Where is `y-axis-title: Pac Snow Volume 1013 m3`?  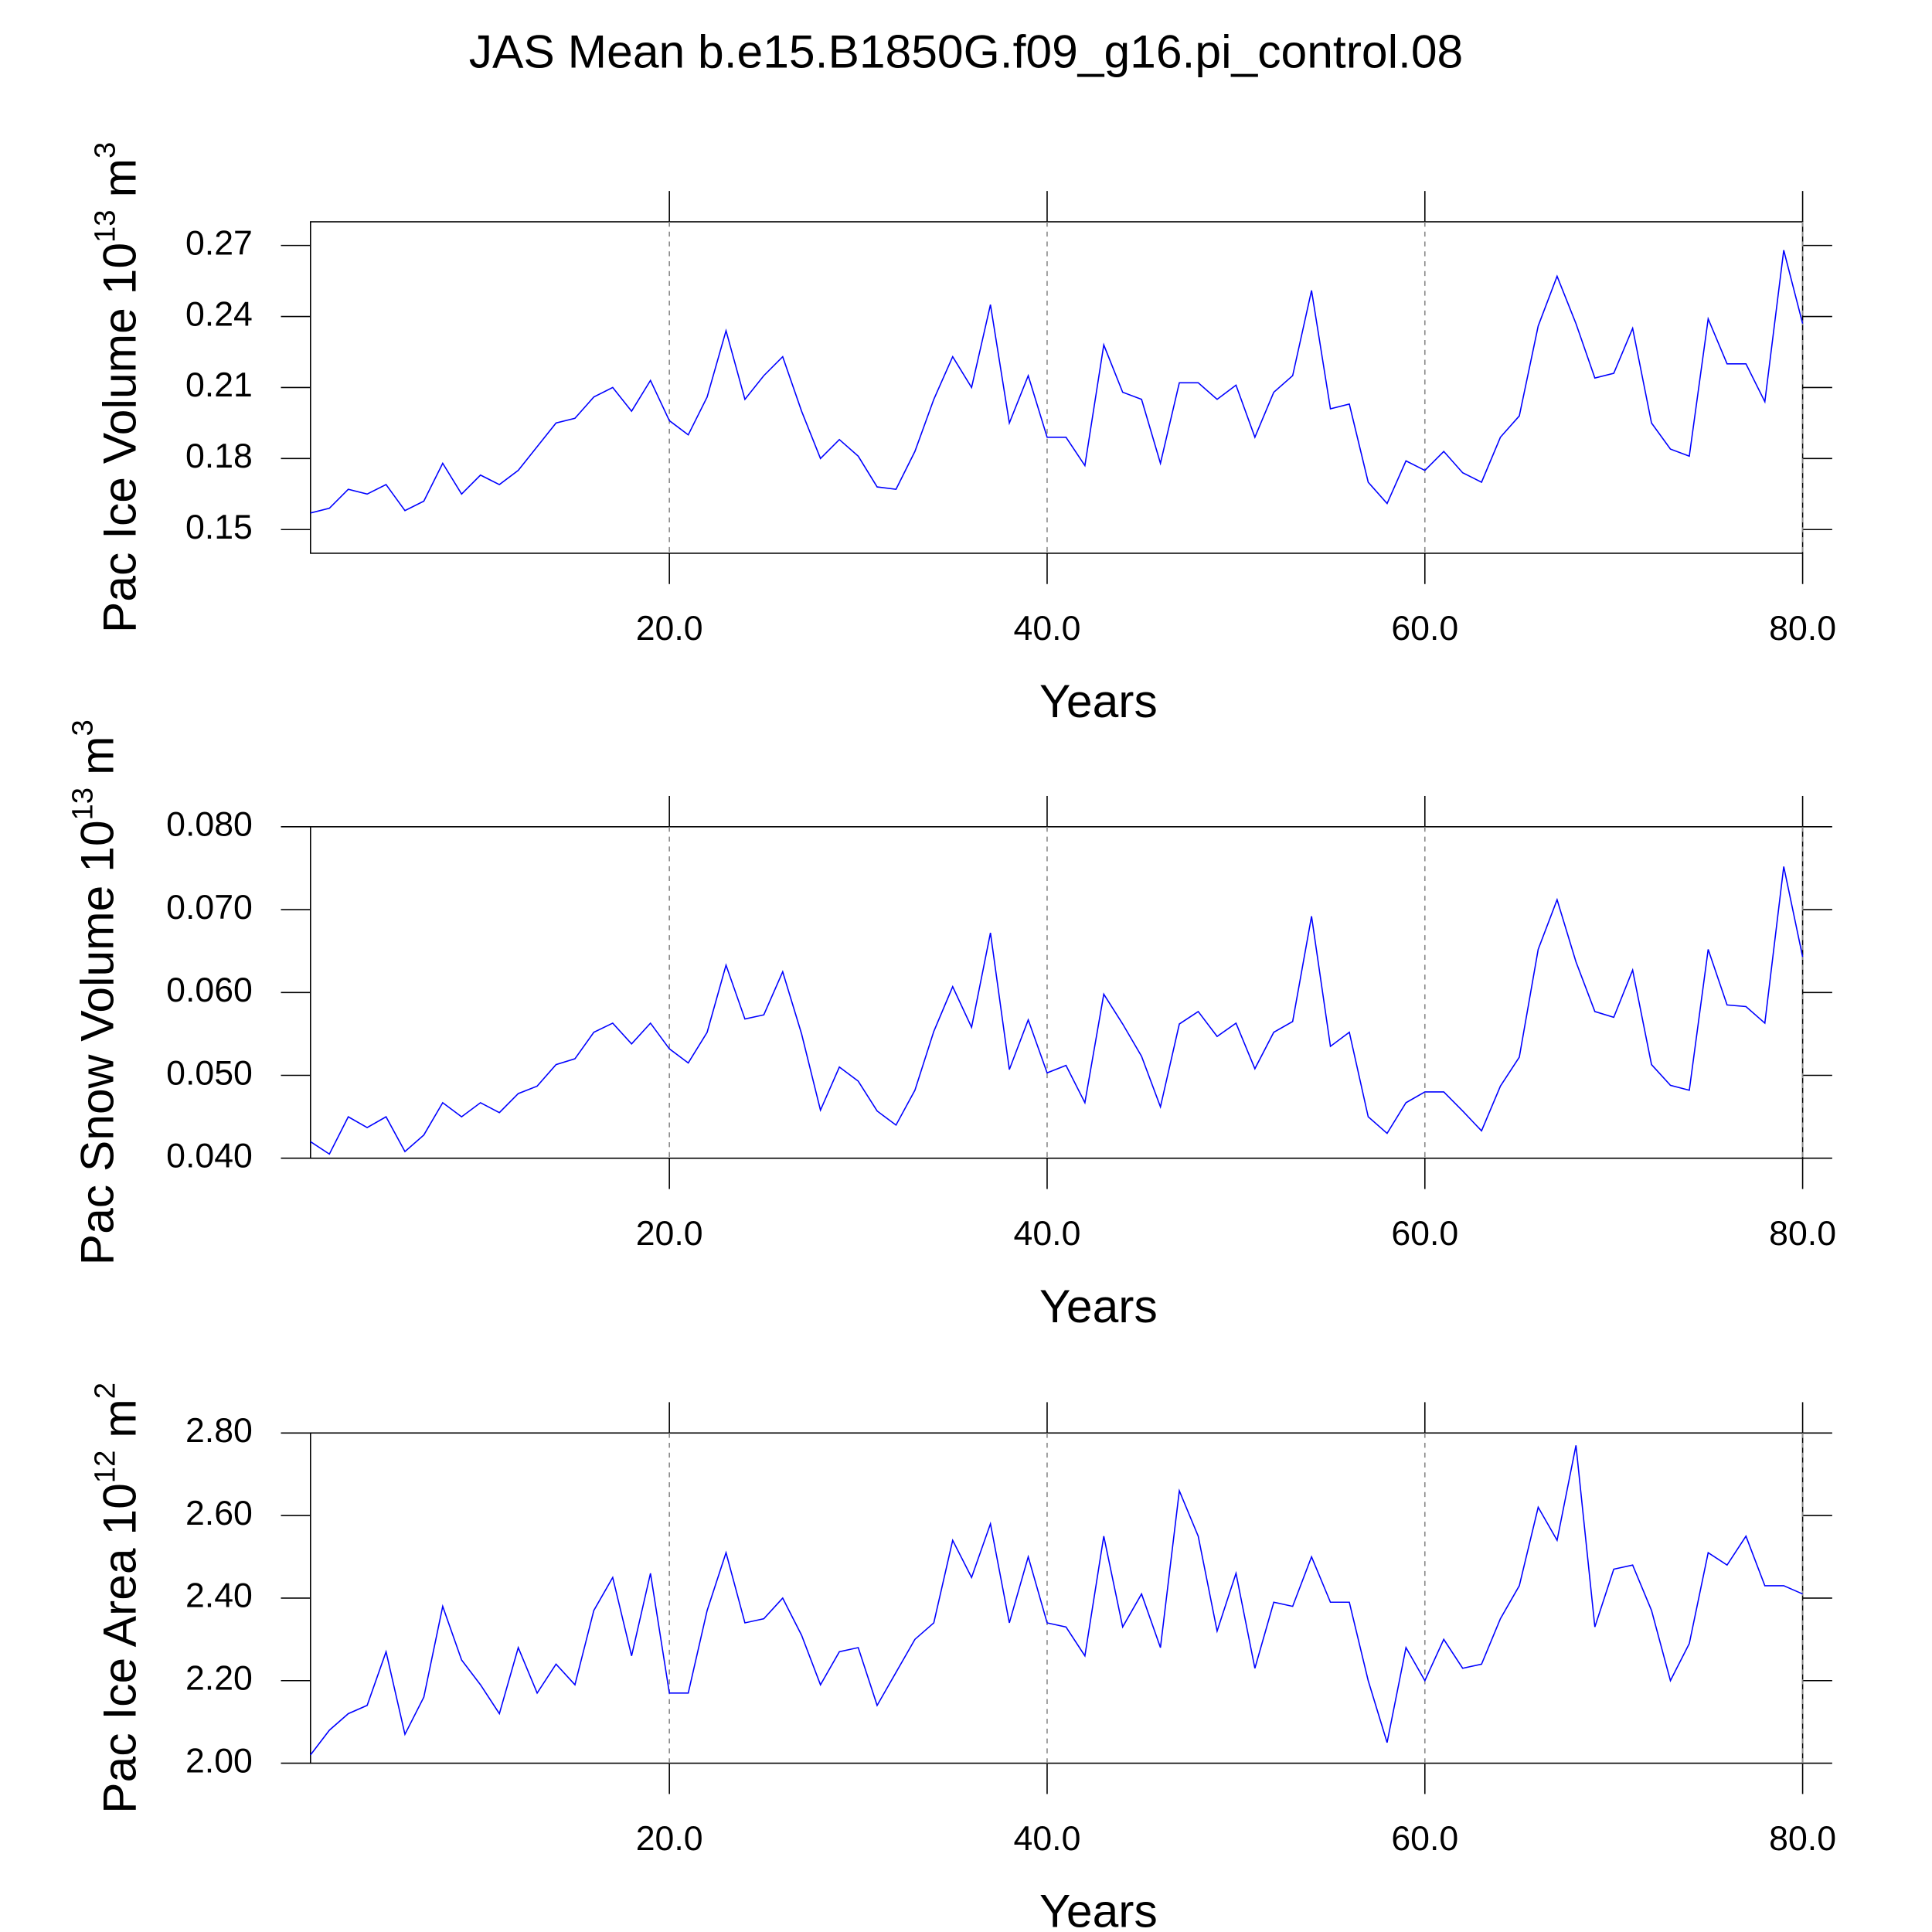 y-axis-title: Pac Snow Volume 1013 m3 is located at coordinates (94, 992).